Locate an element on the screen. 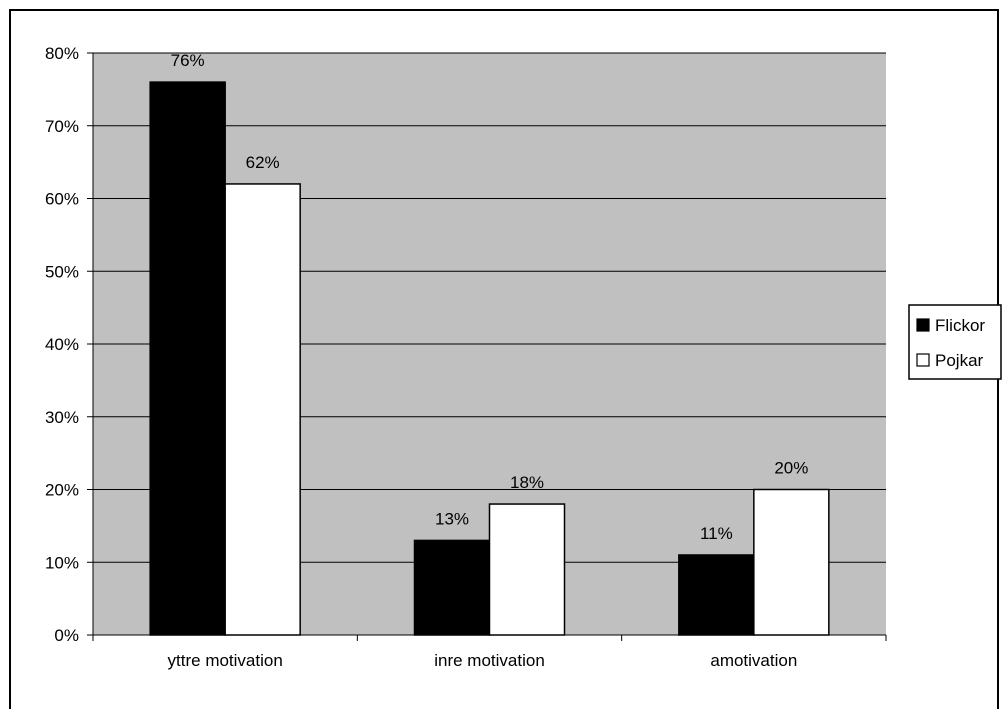 This screenshot has height=709, width=1002. x-tick-label: inre motivation is located at coordinates (489, 660).